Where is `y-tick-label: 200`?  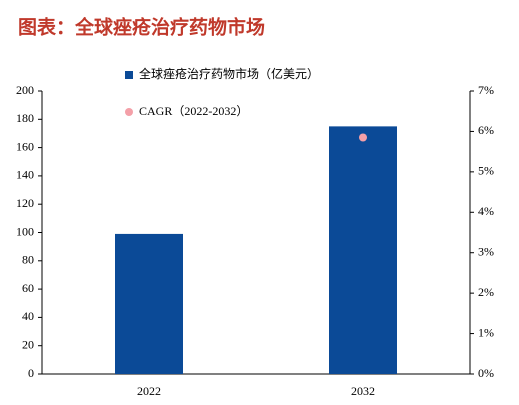
y-tick-label: 200 is located at coordinates (25, 90).